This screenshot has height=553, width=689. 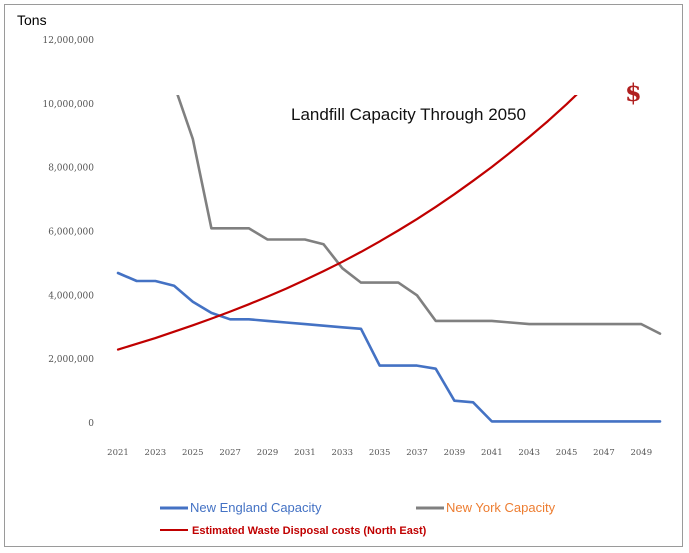 I want to click on y-tick-label: 0, so click(x=91, y=424).